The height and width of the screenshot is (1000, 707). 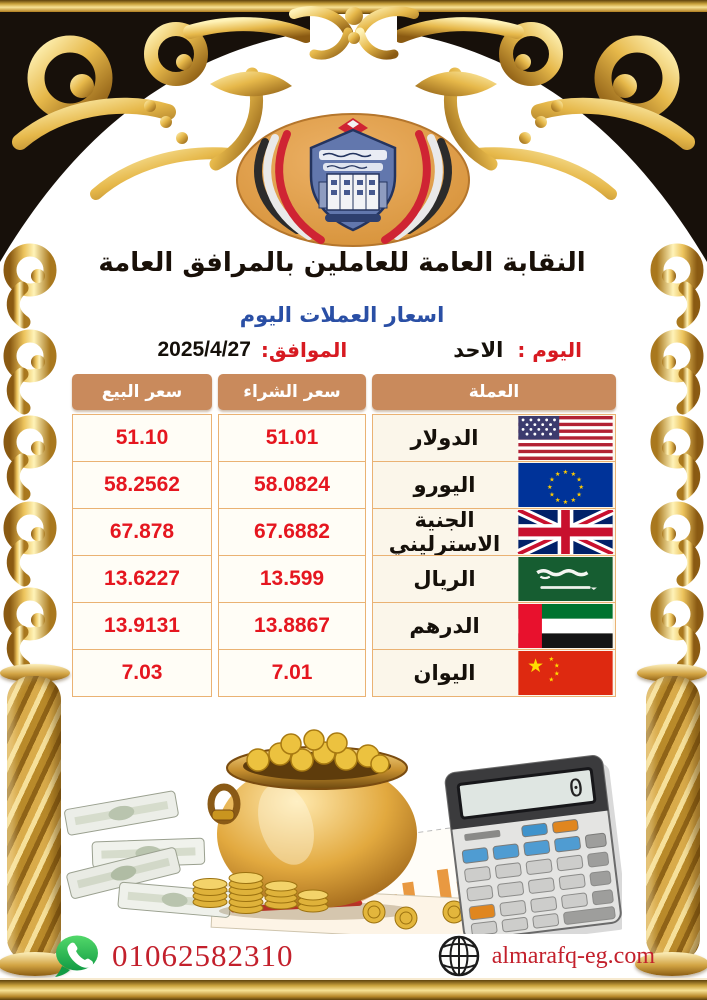 What do you see at coordinates (673, 819) in the screenshot?
I see `right-rope-column` at bounding box center [673, 819].